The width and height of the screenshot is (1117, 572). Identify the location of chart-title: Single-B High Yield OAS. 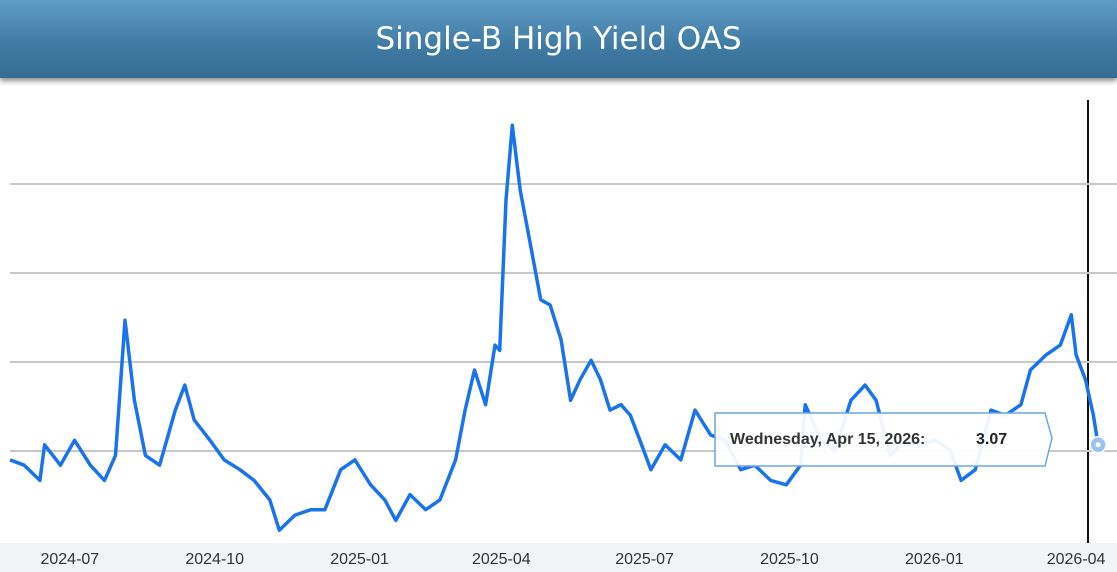
(558, 39).